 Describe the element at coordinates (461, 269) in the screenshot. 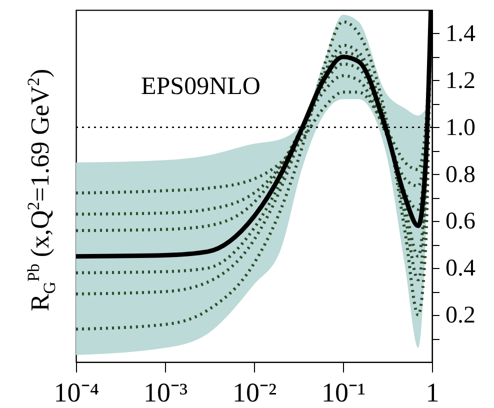

I see `y-tick-label: 0.4` at that location.